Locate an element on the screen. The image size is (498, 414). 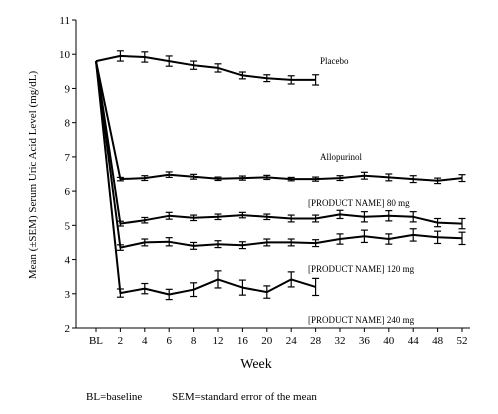
y-tick-label: 5 is located at coordinates (68, 226).